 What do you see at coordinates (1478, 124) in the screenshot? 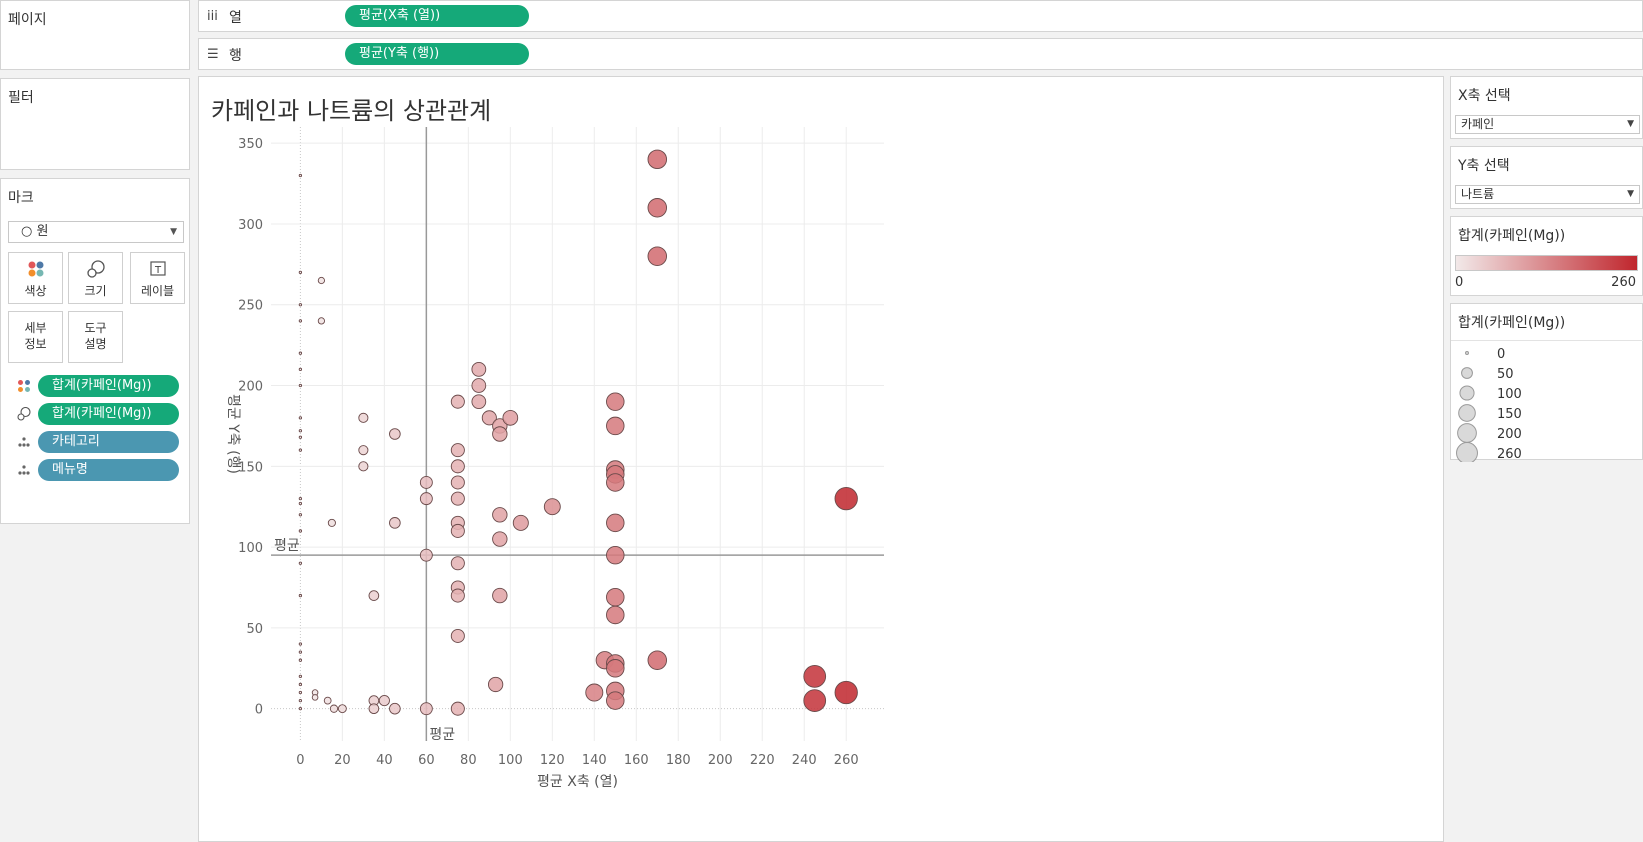
I see `x-axis-select-value: 카페인` at bounding box center [1478, 124].